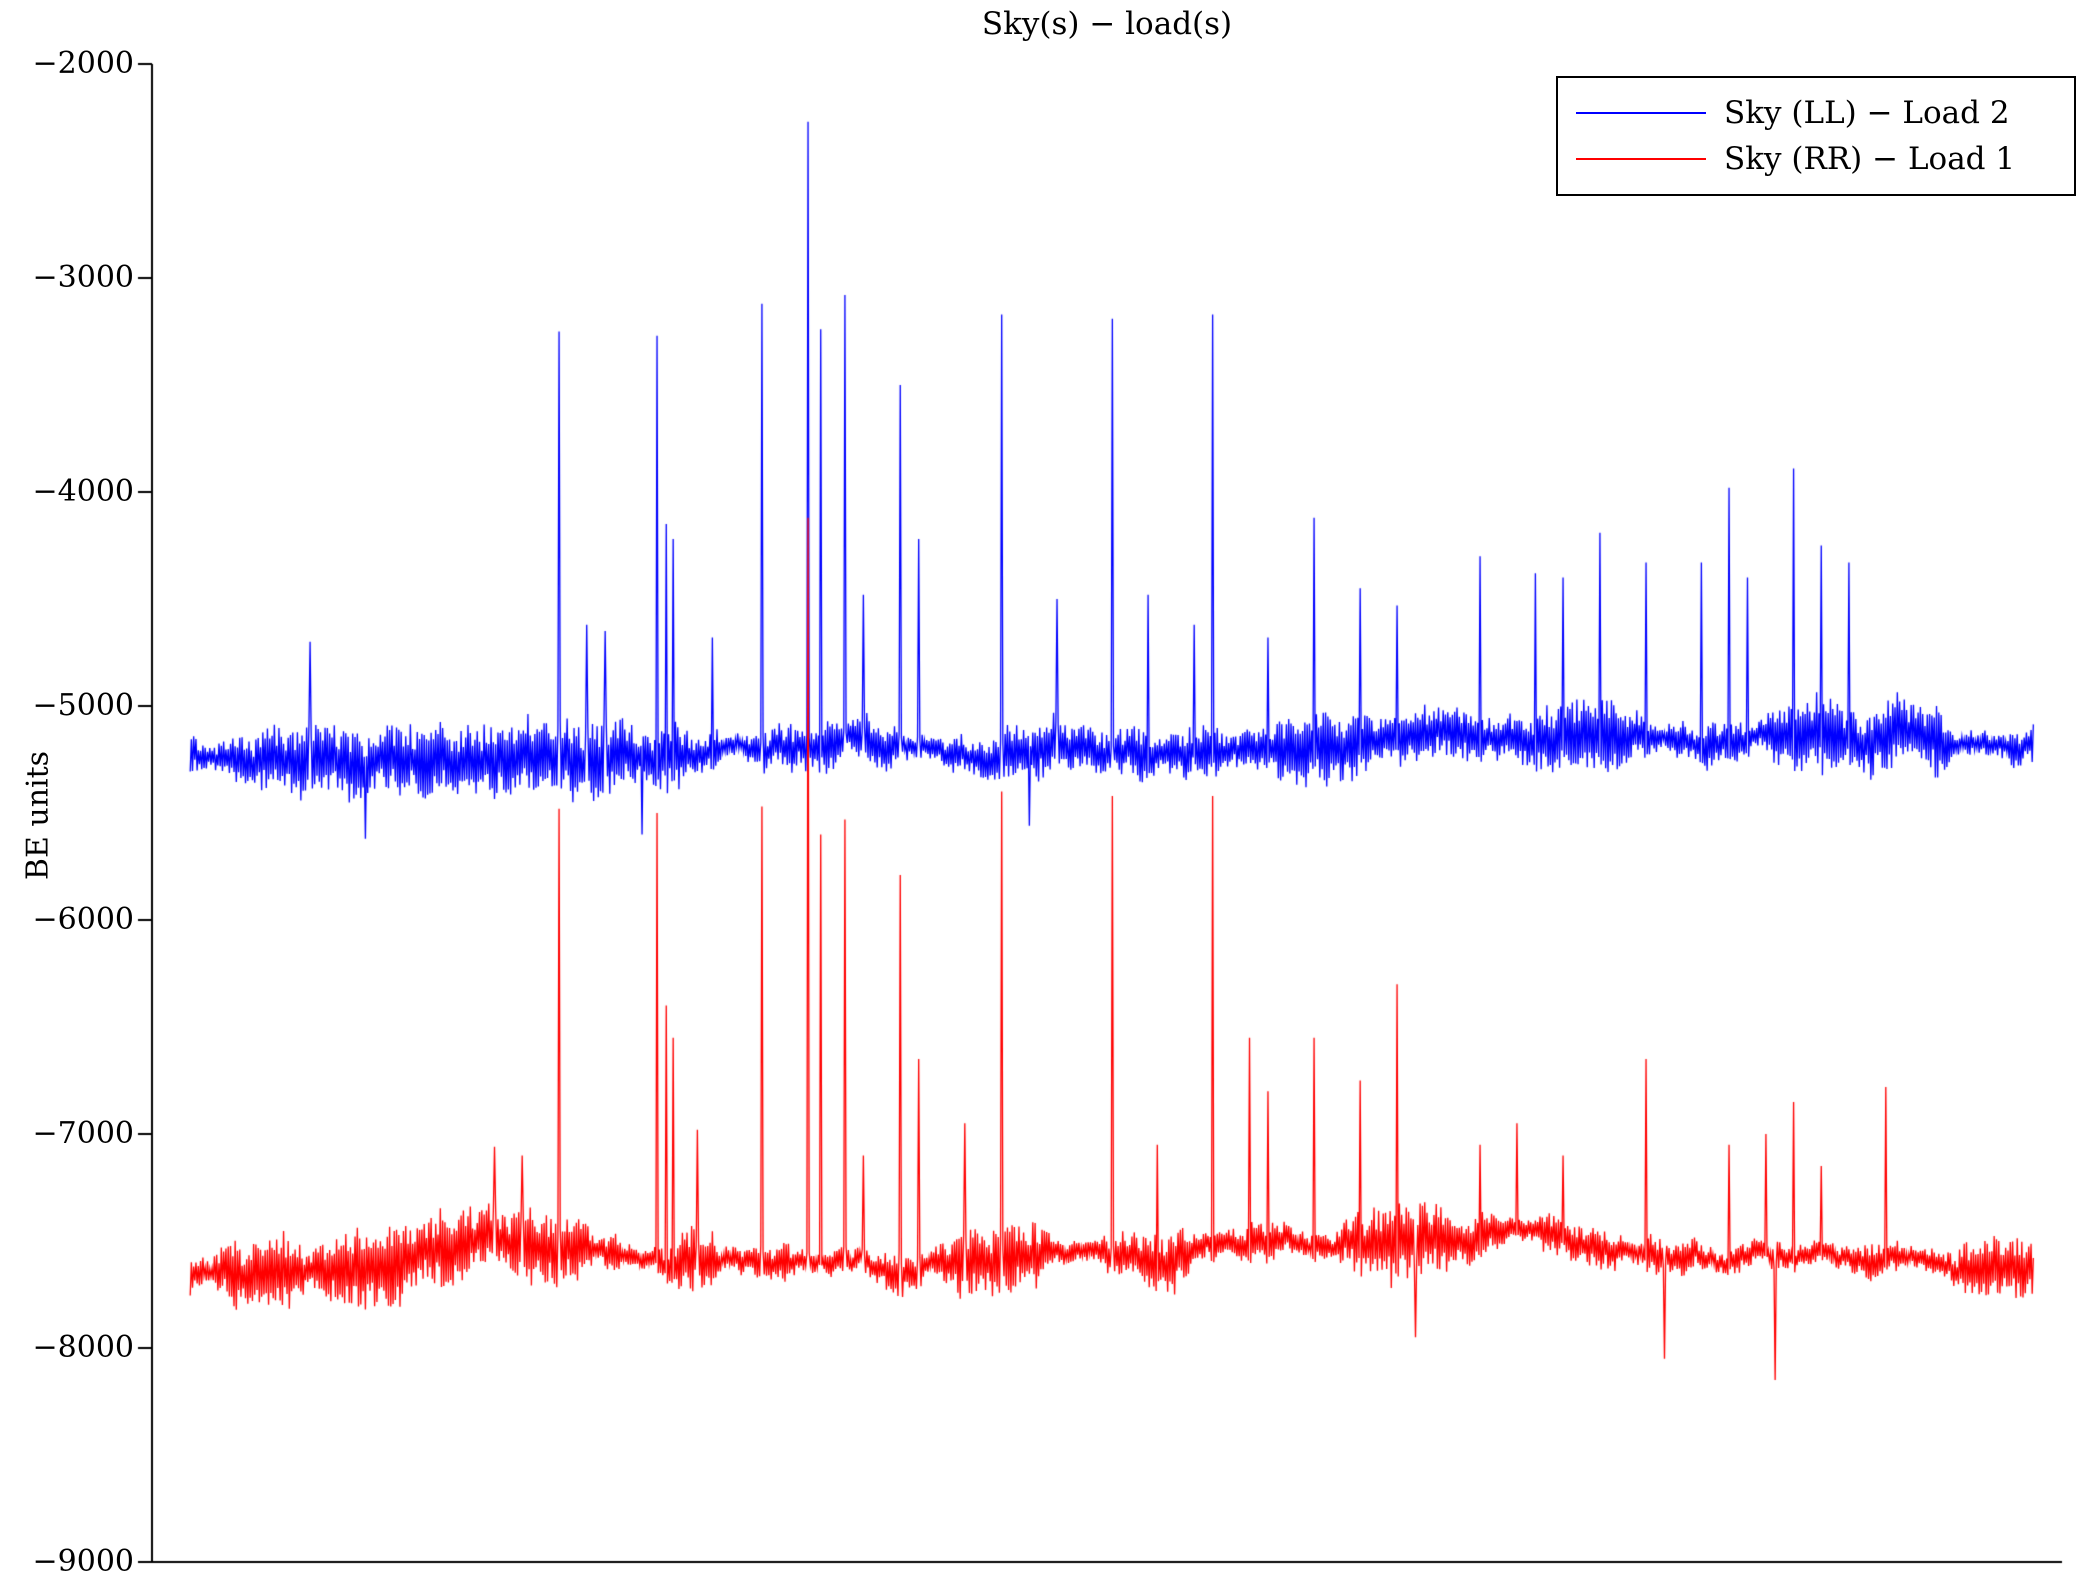 The height and width of the screenshot is (1592, 2083). Describe the element at coordinates (83, 919) in the screenshot. I see `y-tick-label: −6000` at that location.